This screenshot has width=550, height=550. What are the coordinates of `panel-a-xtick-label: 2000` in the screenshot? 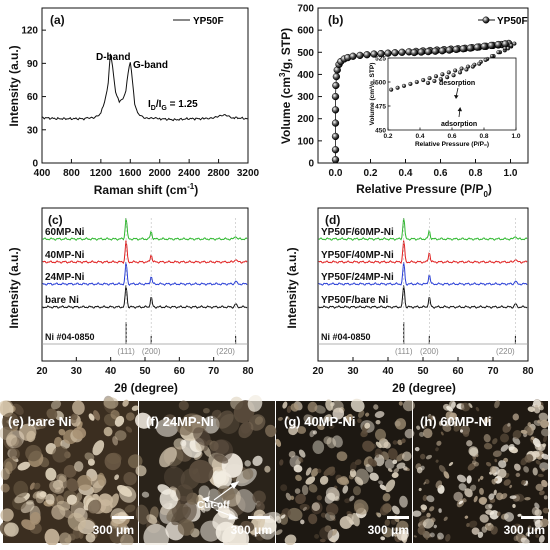 It's located at (160, 173).